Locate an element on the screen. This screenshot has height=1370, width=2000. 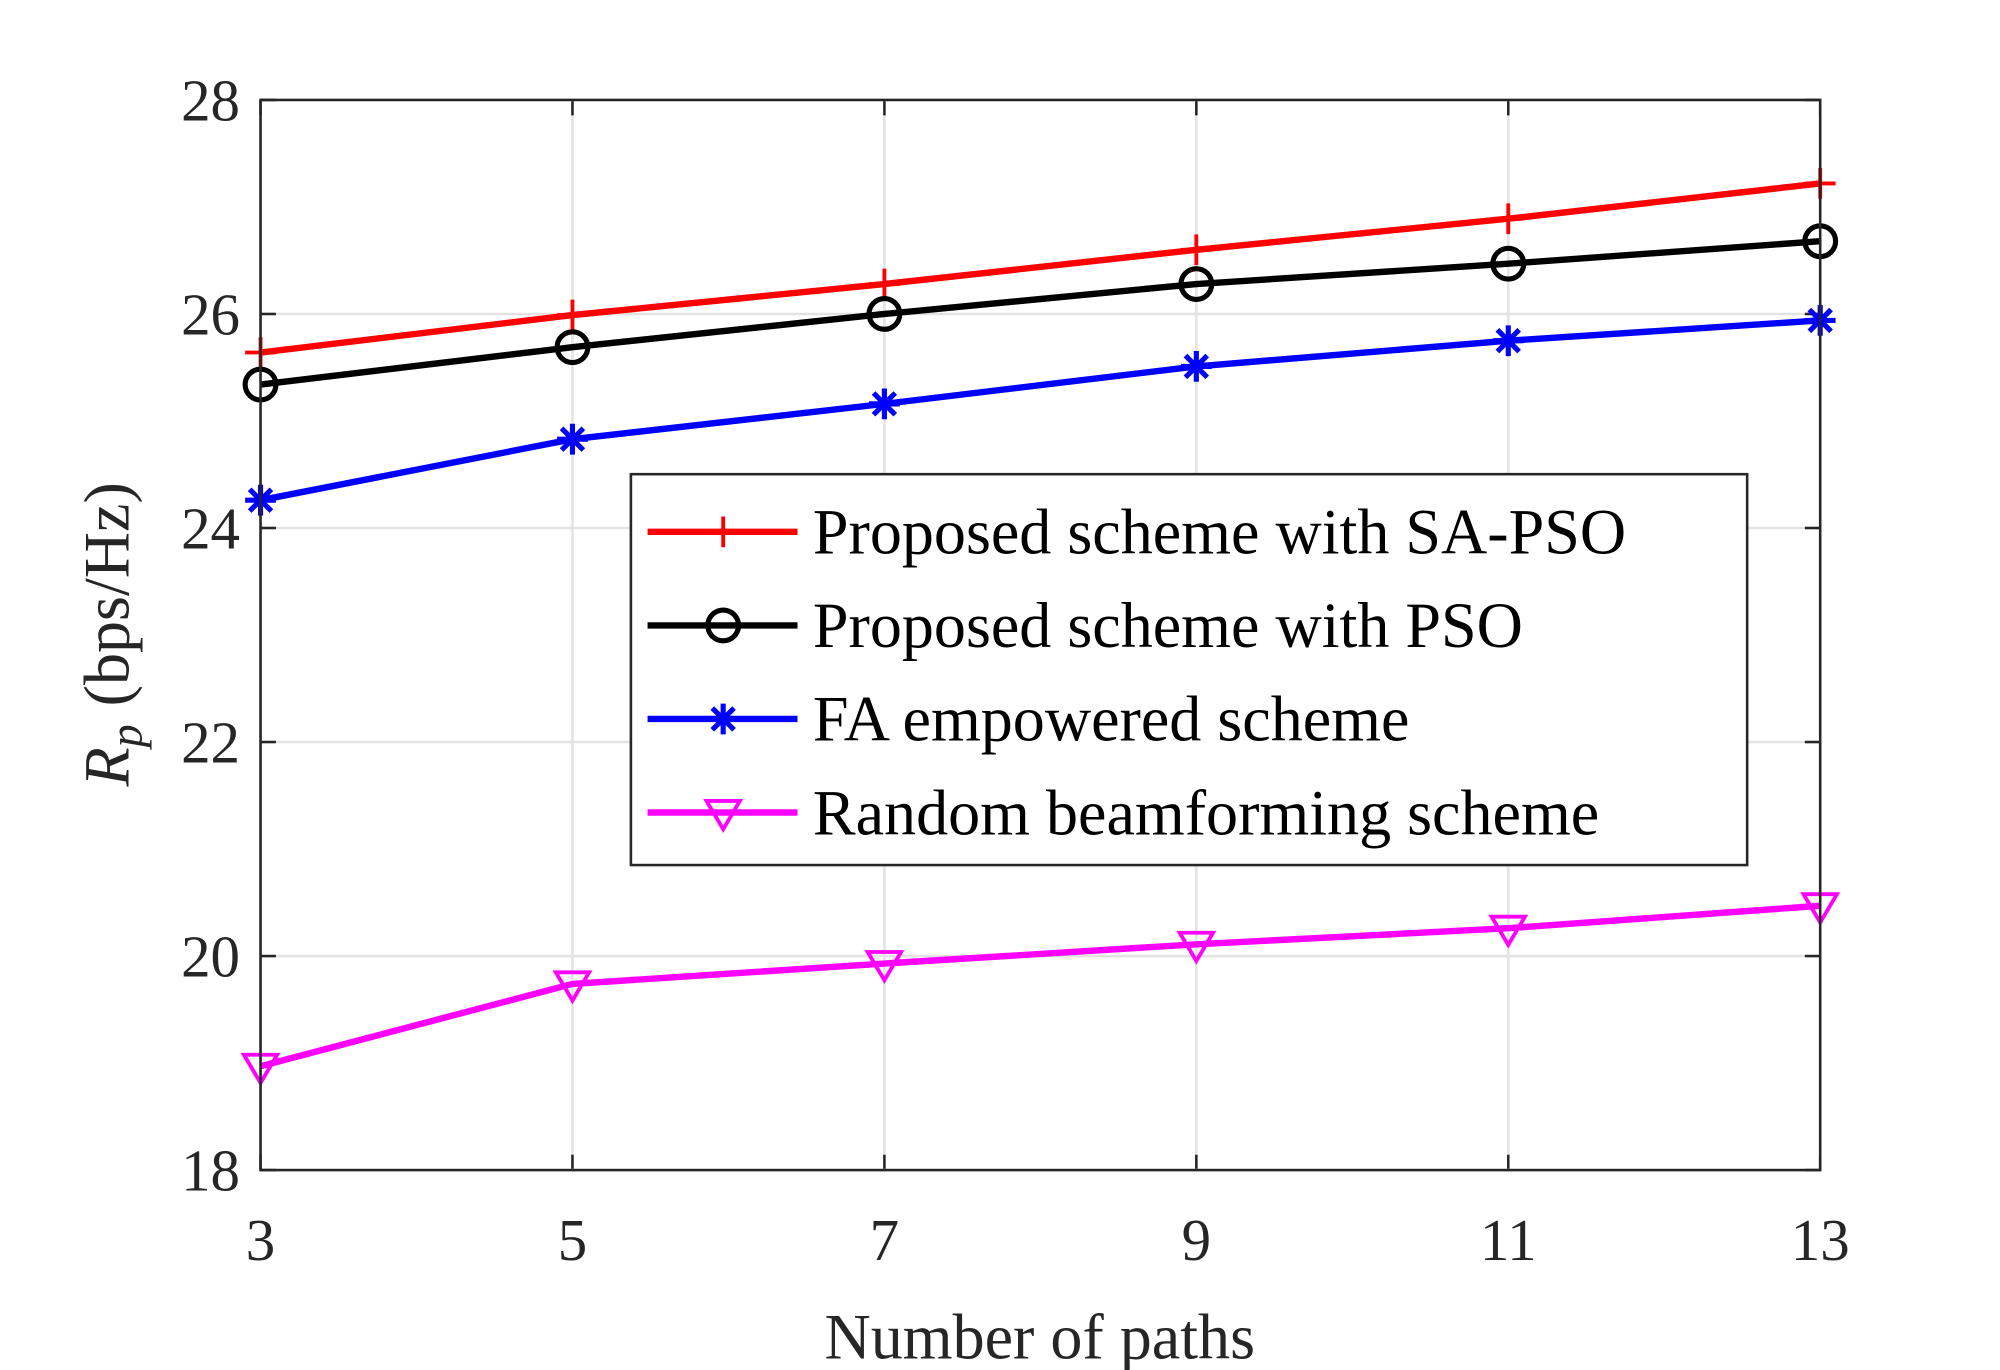
x-tick-label: 5 is located at coordinates (572, 1240).